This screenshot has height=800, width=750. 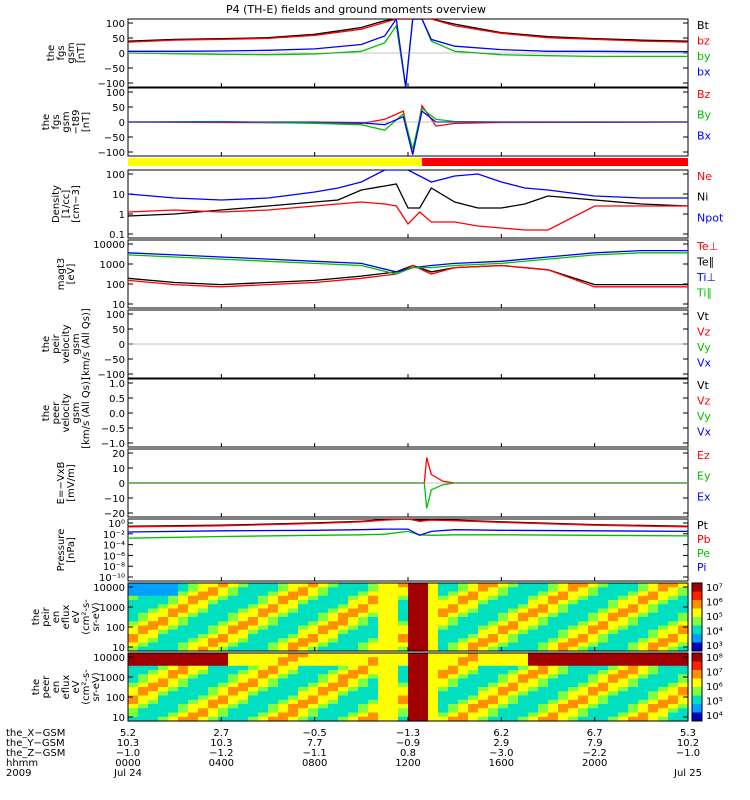 I want to click on orbit-bar-red, so click(x=555, y=162).